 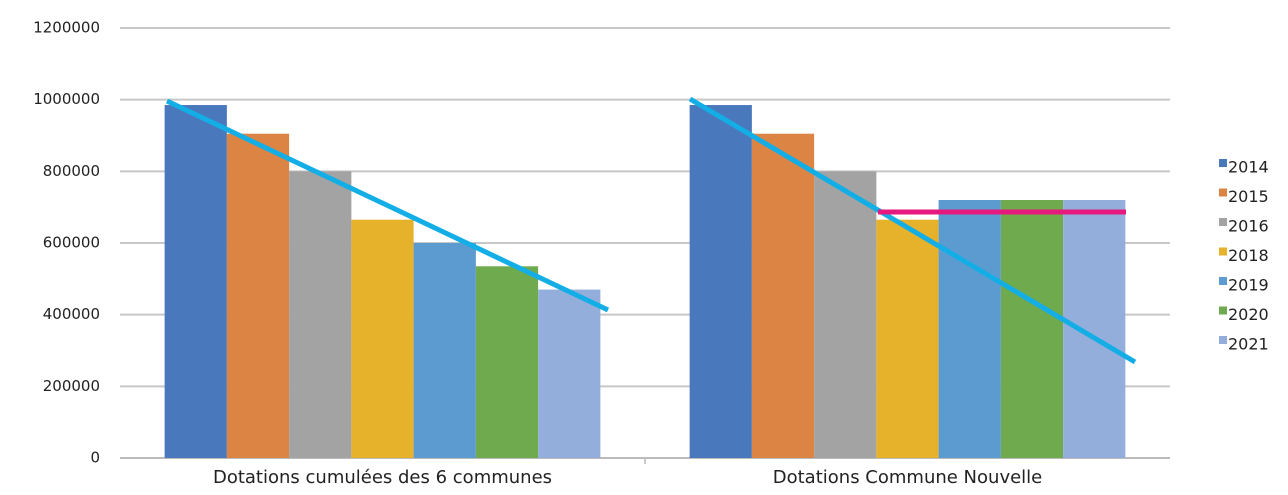 What do you see at coordinates (66, 99) in the screenshot?
I see `y-tick-label: 1000000` at bounding box center [66, 99].